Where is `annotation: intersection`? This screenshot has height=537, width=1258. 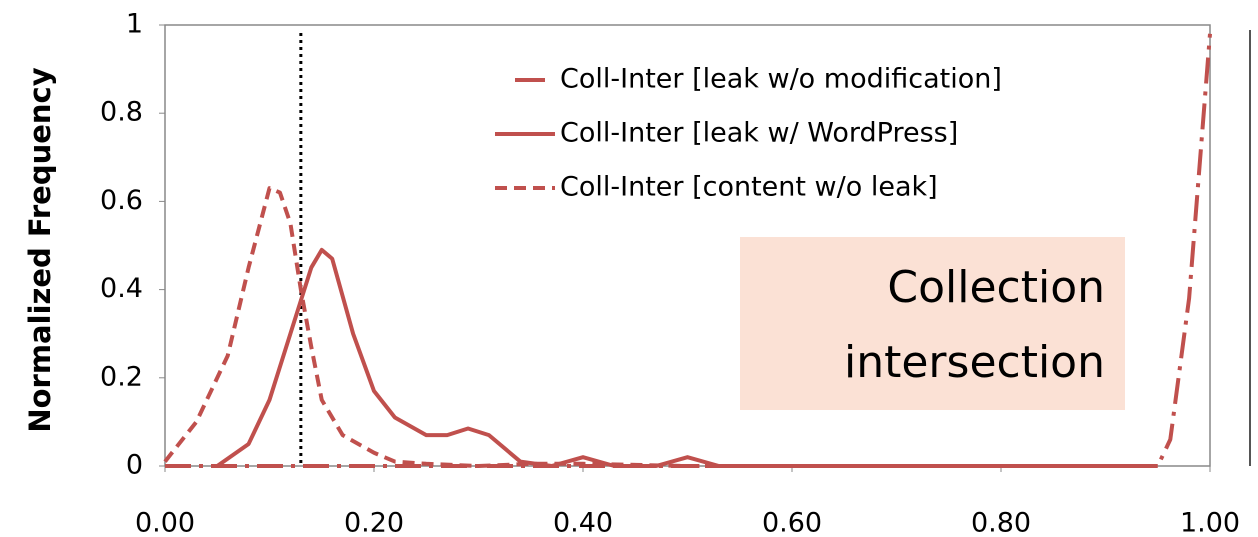 annotation: intersection is located at coordinates (974, 362).